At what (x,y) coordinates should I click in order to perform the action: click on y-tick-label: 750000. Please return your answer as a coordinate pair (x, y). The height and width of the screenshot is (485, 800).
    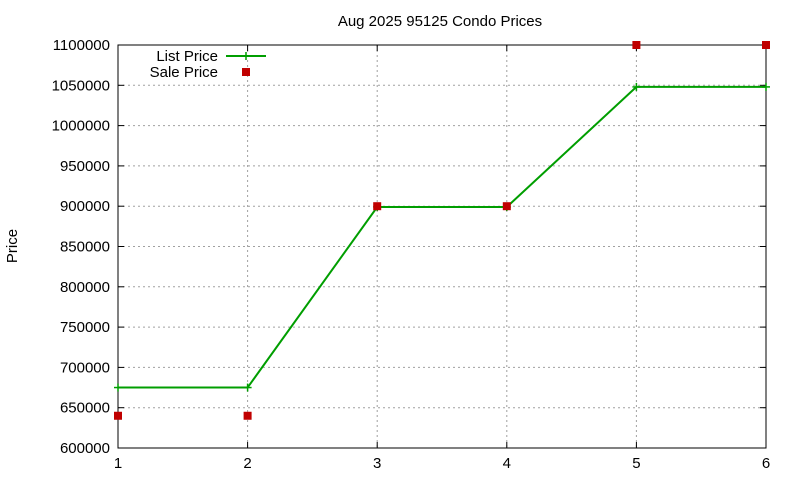
    Looking at the image, I should click on (85, 327).